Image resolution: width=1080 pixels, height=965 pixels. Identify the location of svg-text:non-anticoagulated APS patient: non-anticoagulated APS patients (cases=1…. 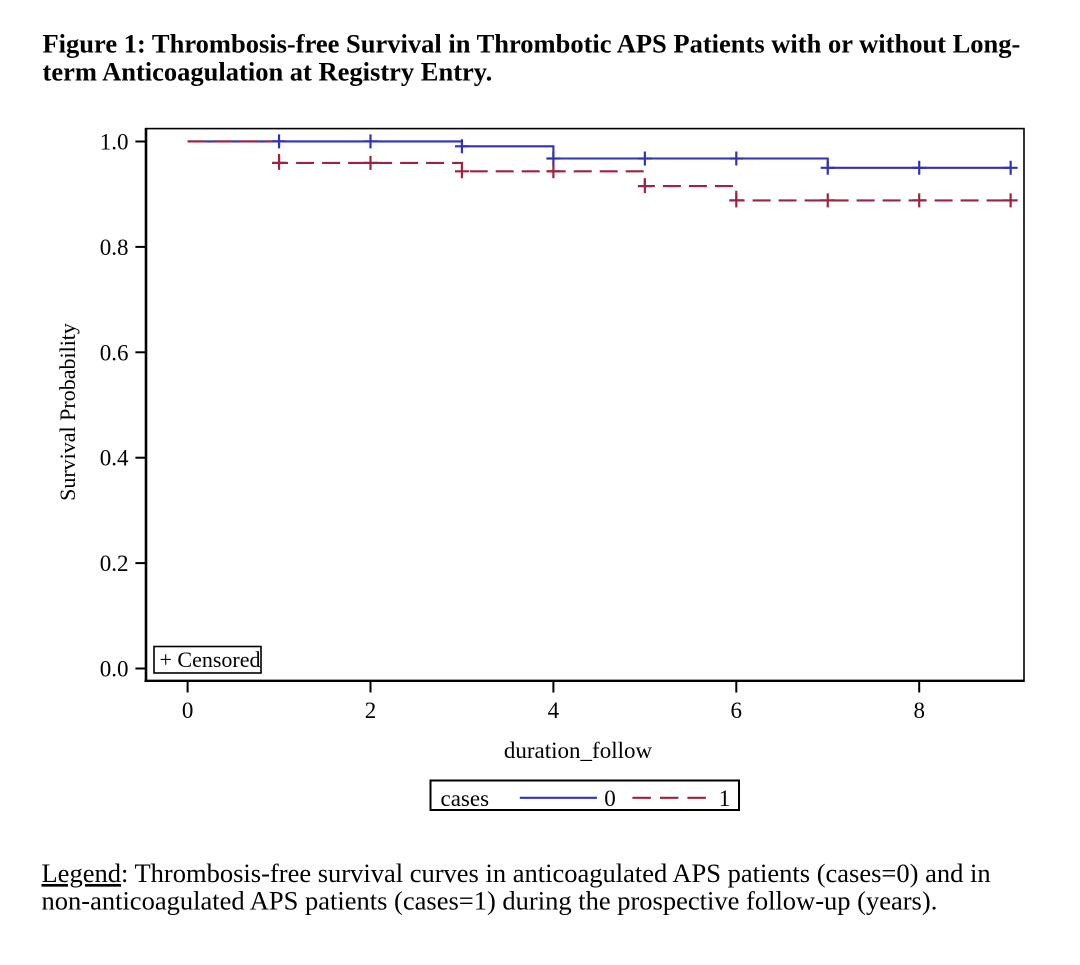
(490, 901).